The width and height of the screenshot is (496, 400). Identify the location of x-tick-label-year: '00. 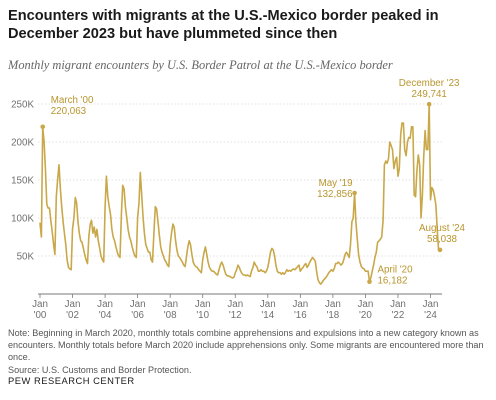
(40, 315).